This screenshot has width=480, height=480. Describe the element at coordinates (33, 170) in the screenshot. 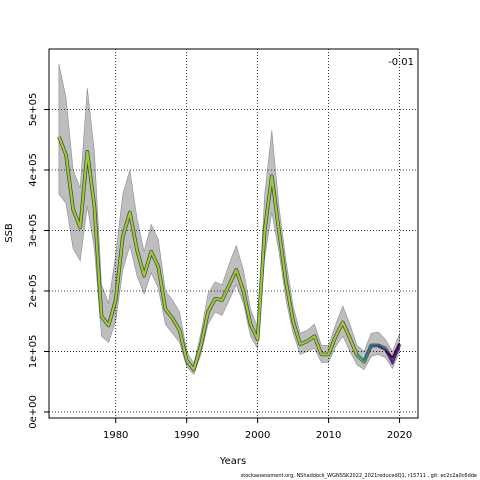

I see `y-tick-label: 4e+05` at that location.